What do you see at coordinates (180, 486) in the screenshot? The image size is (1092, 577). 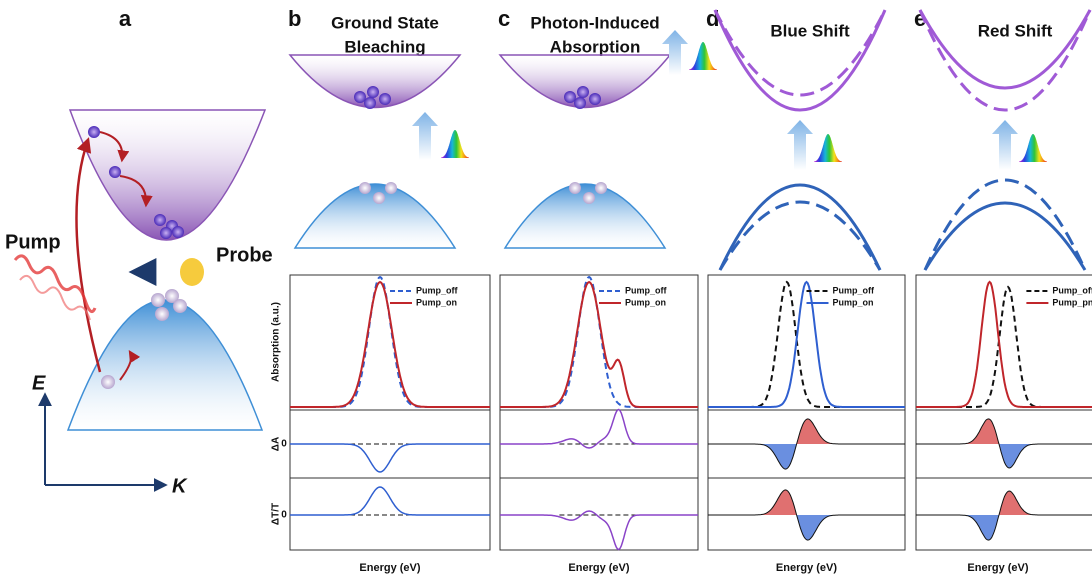 I see `axis-k-label: K` at bounding box center [180, 486].